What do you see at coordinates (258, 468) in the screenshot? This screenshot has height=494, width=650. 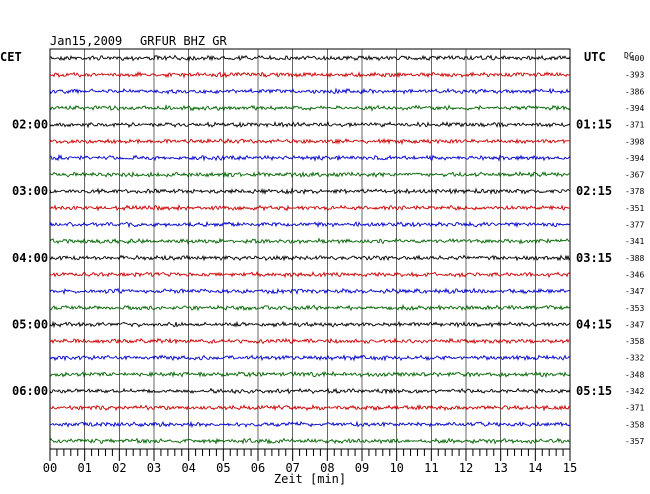 I see `x-tick-label: 06` at bounding box center [258, 468].